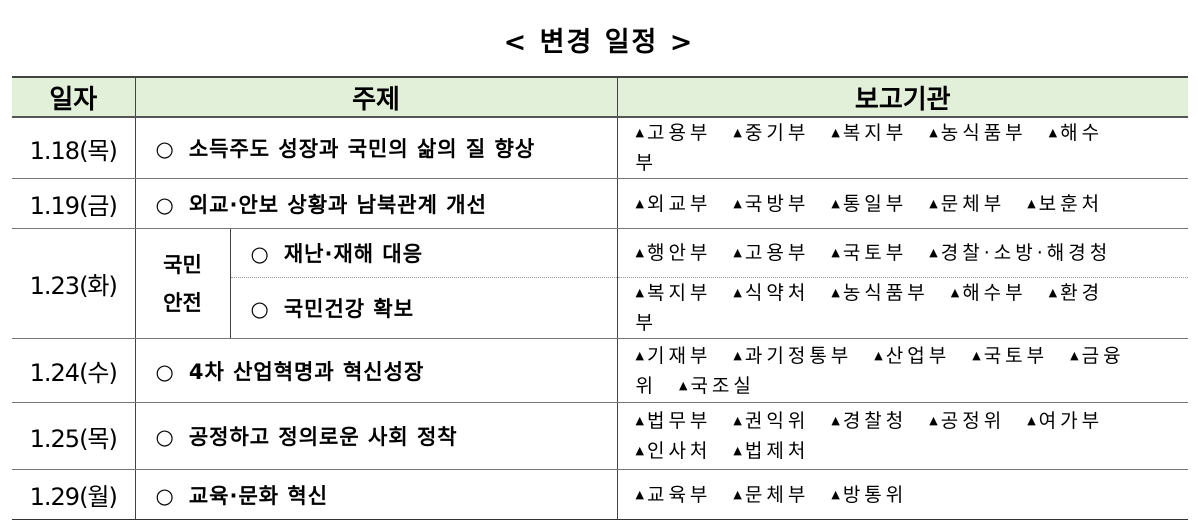 This screenshot has width=1198, height=520. What do you see at coordinates (323, 437) in the screenshot?
I see `topic-text: 공정하고 정의로운 사회 정착` at bounding box center [323, 437].